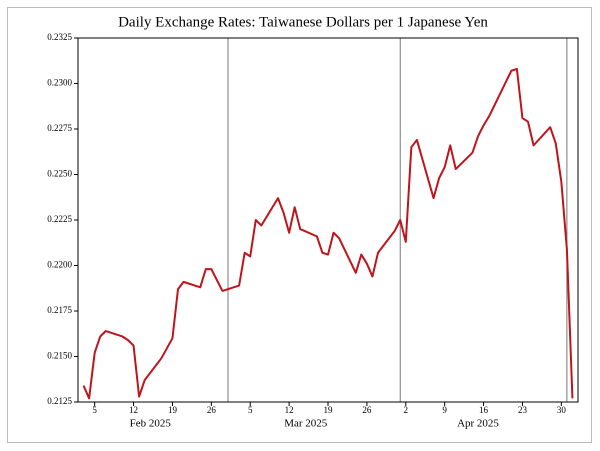 This screenshot has width=600, height=451. What do you see at coordinates (59, 174) in the screenshot?
I see `y-tick-label: 0.2250` at bounding box center [59, 174].